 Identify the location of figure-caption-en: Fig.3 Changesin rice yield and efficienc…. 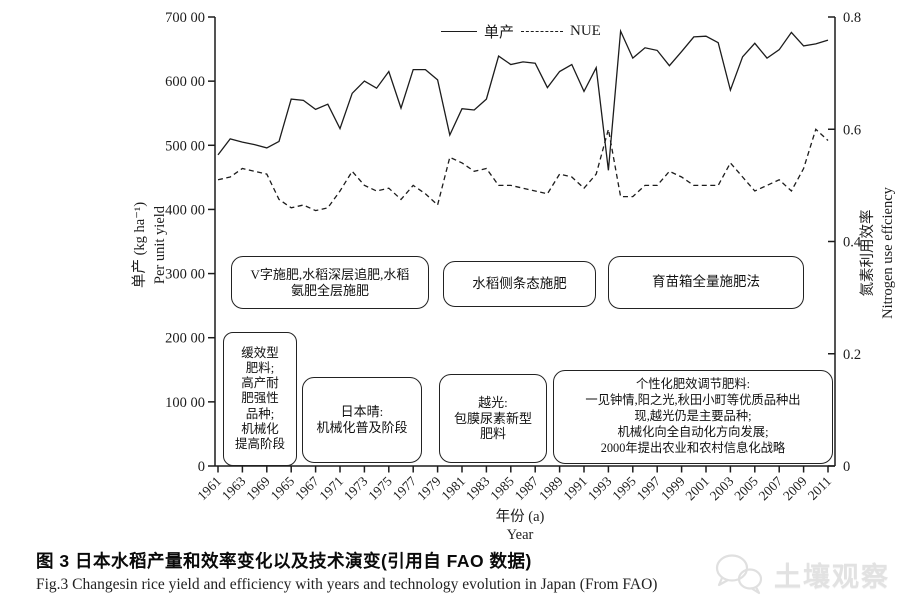
(347, 584).